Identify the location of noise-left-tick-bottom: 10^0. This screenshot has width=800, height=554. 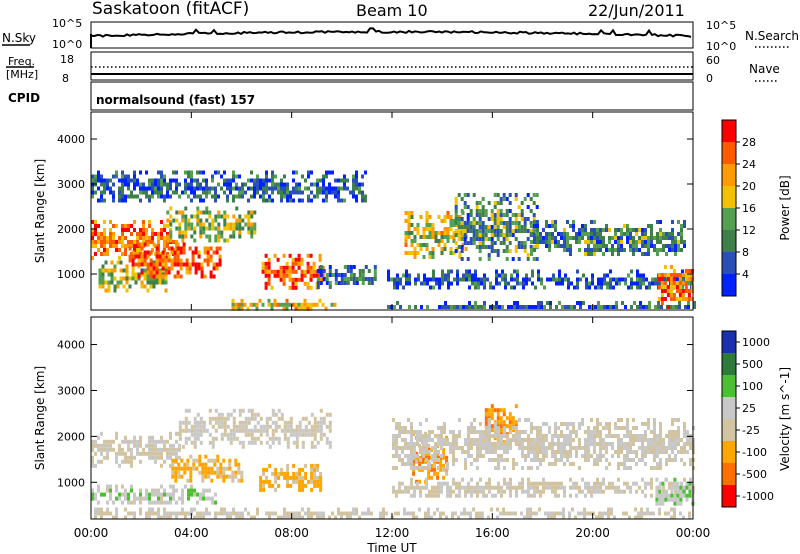
(67, 44).